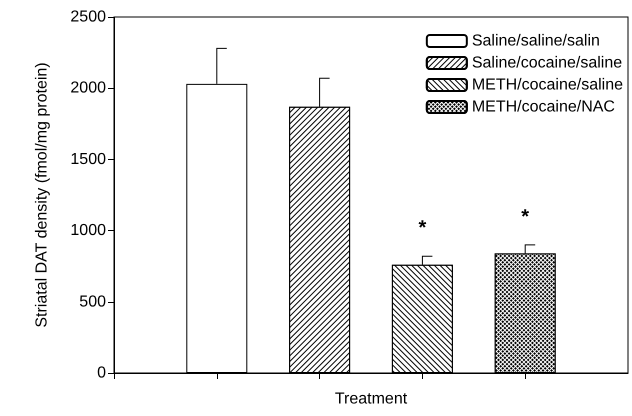 The height and width of the screenshot is (416, 632). I want to click on legend-label: Saline/saline/salin, so click(536, 41).